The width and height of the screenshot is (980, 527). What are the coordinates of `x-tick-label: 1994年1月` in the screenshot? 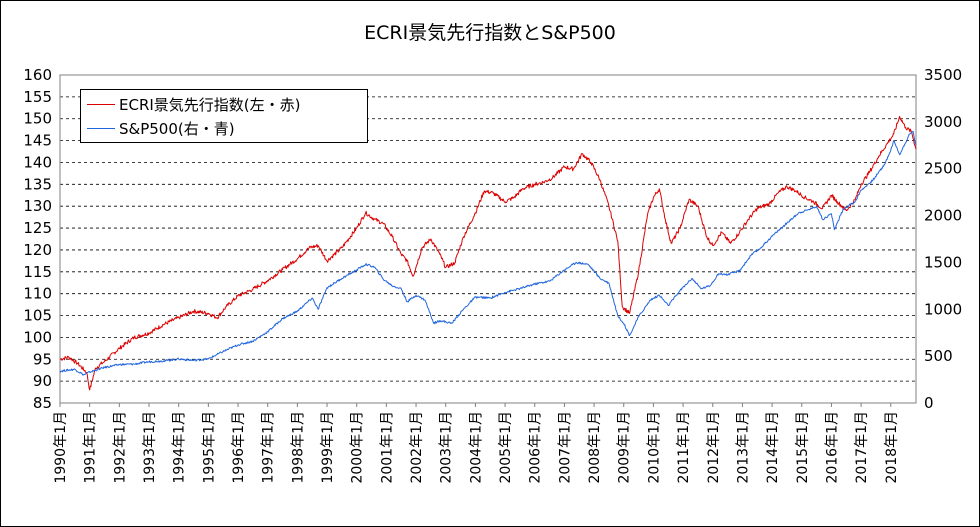 It's located at (180, 447).